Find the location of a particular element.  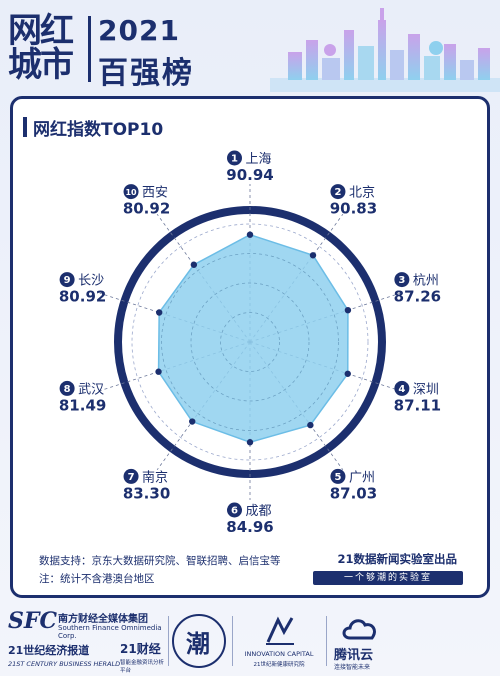

city-name: 西安 is located at coordinates (155, 193).